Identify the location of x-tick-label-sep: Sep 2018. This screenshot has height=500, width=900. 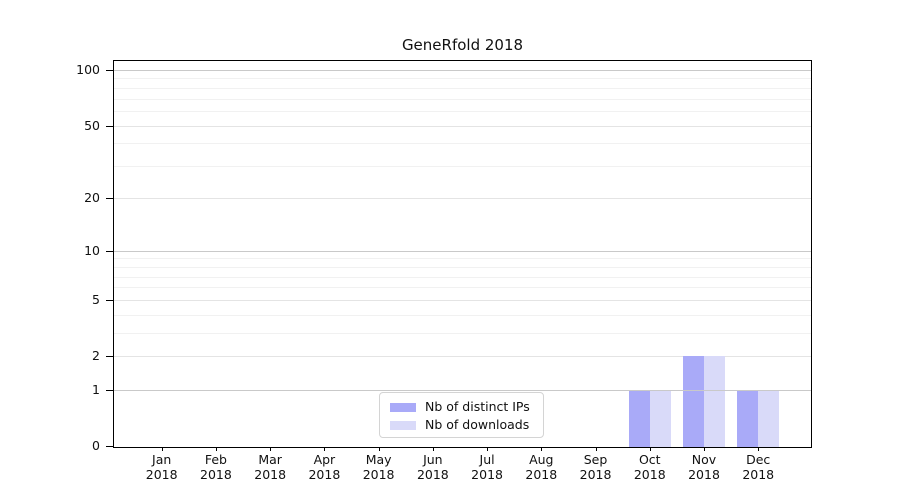
(595, 467).